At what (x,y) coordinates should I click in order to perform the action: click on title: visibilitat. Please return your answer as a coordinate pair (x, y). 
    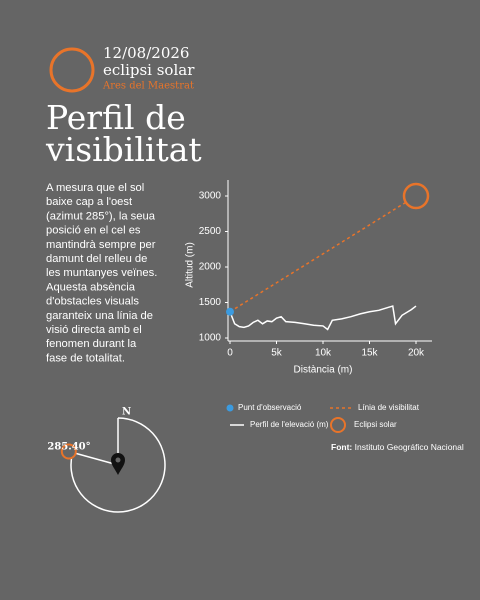
    Looking at the image, I should click on (123, 149).